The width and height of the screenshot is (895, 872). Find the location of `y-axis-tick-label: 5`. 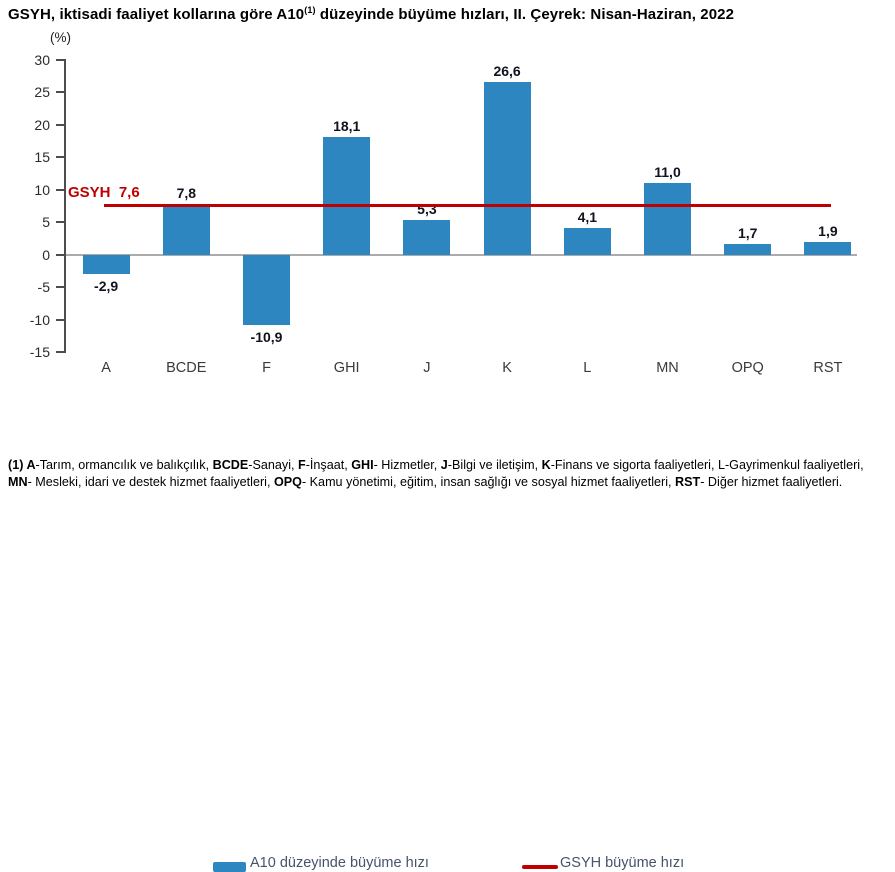

y-axis-tick-label: 5 is located at coordinates (46, 222).